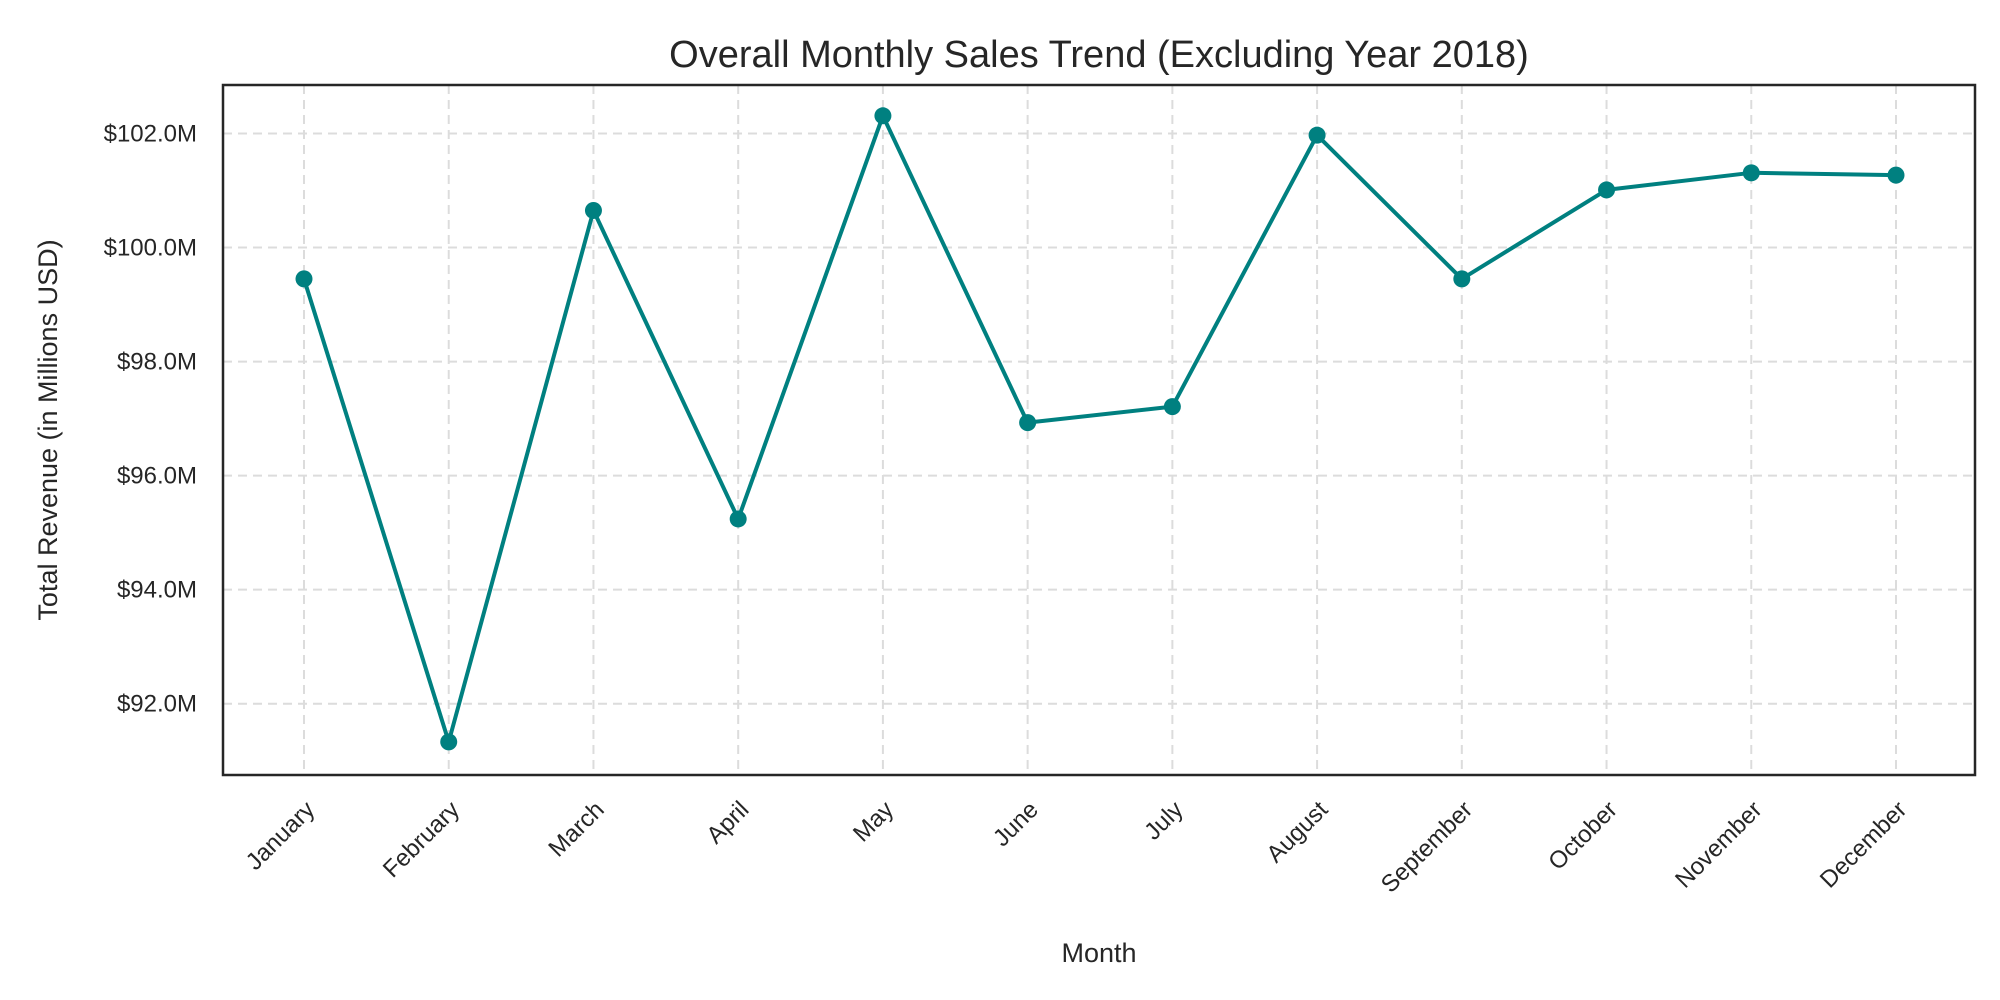 The image size is (2000, 1000). Describe the element at coordinates (1427, 847) in the screenshot. I see `x-tick-label: September` at that location.